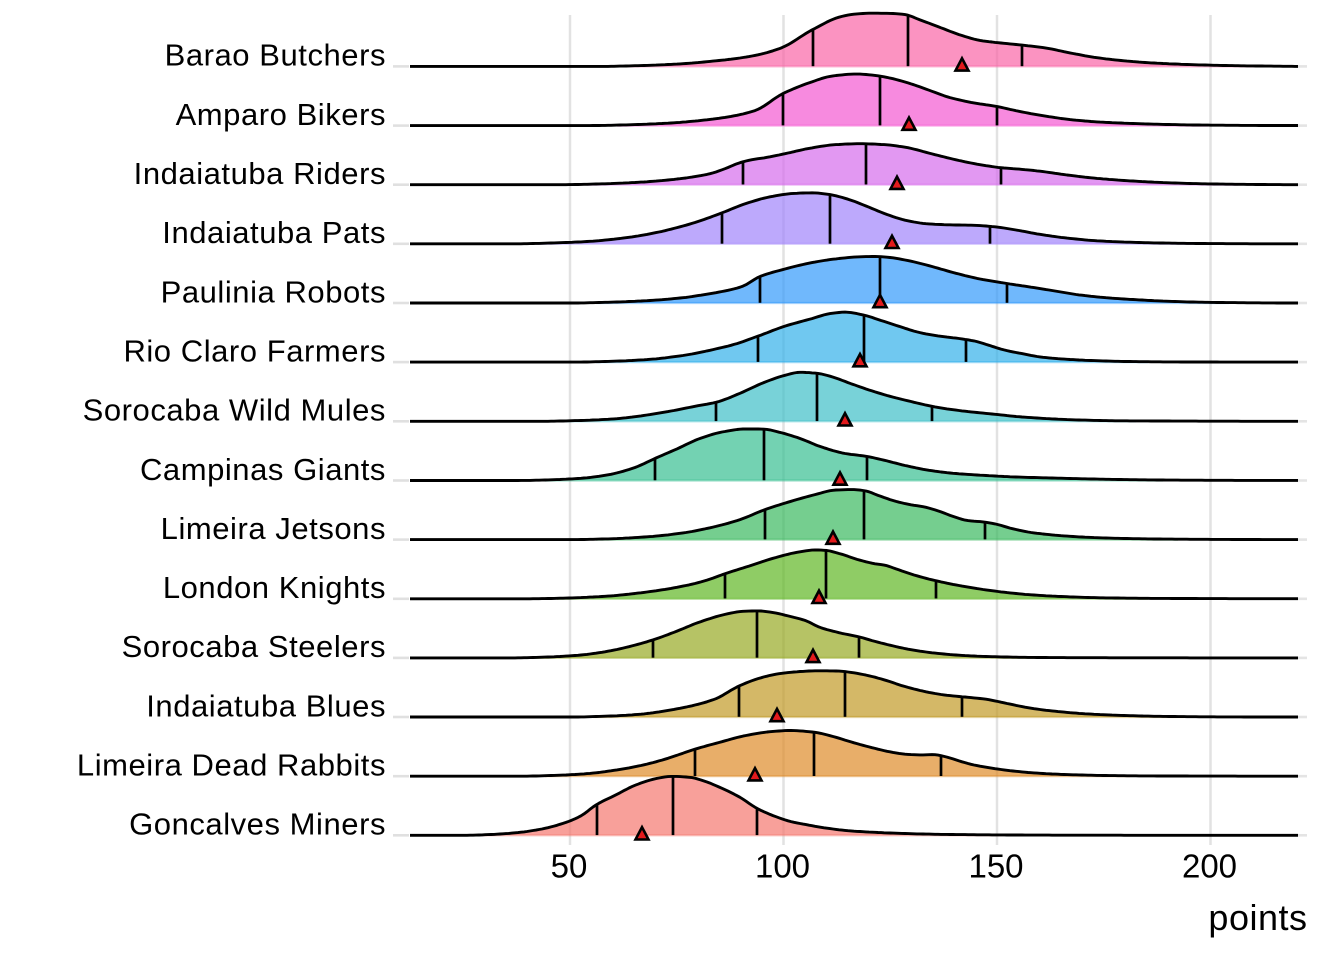 The width and height of the screenshot is (1344, 965). I want to click on svg-text: London Knights, so click(274, 587).